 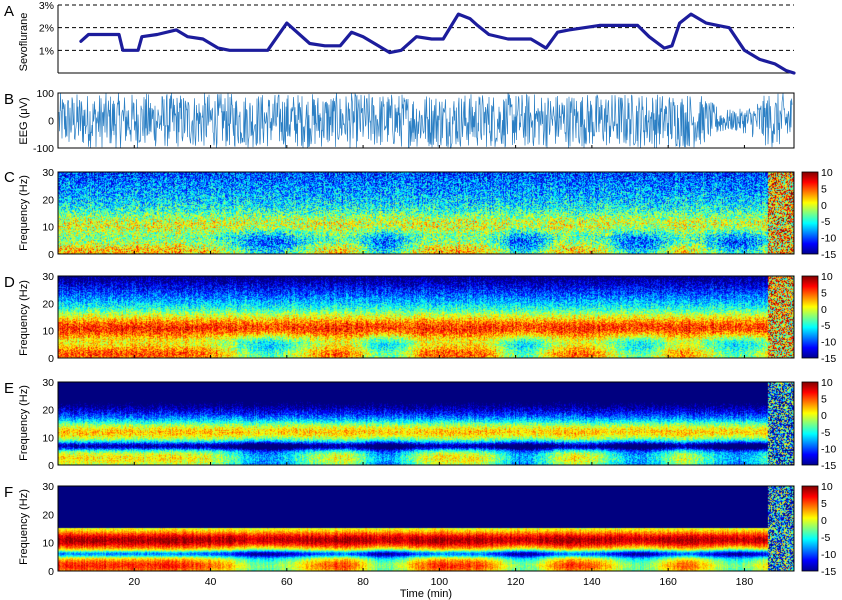 I want to click on panel-f-xtick-label: 40, so click(x=211, y=582).